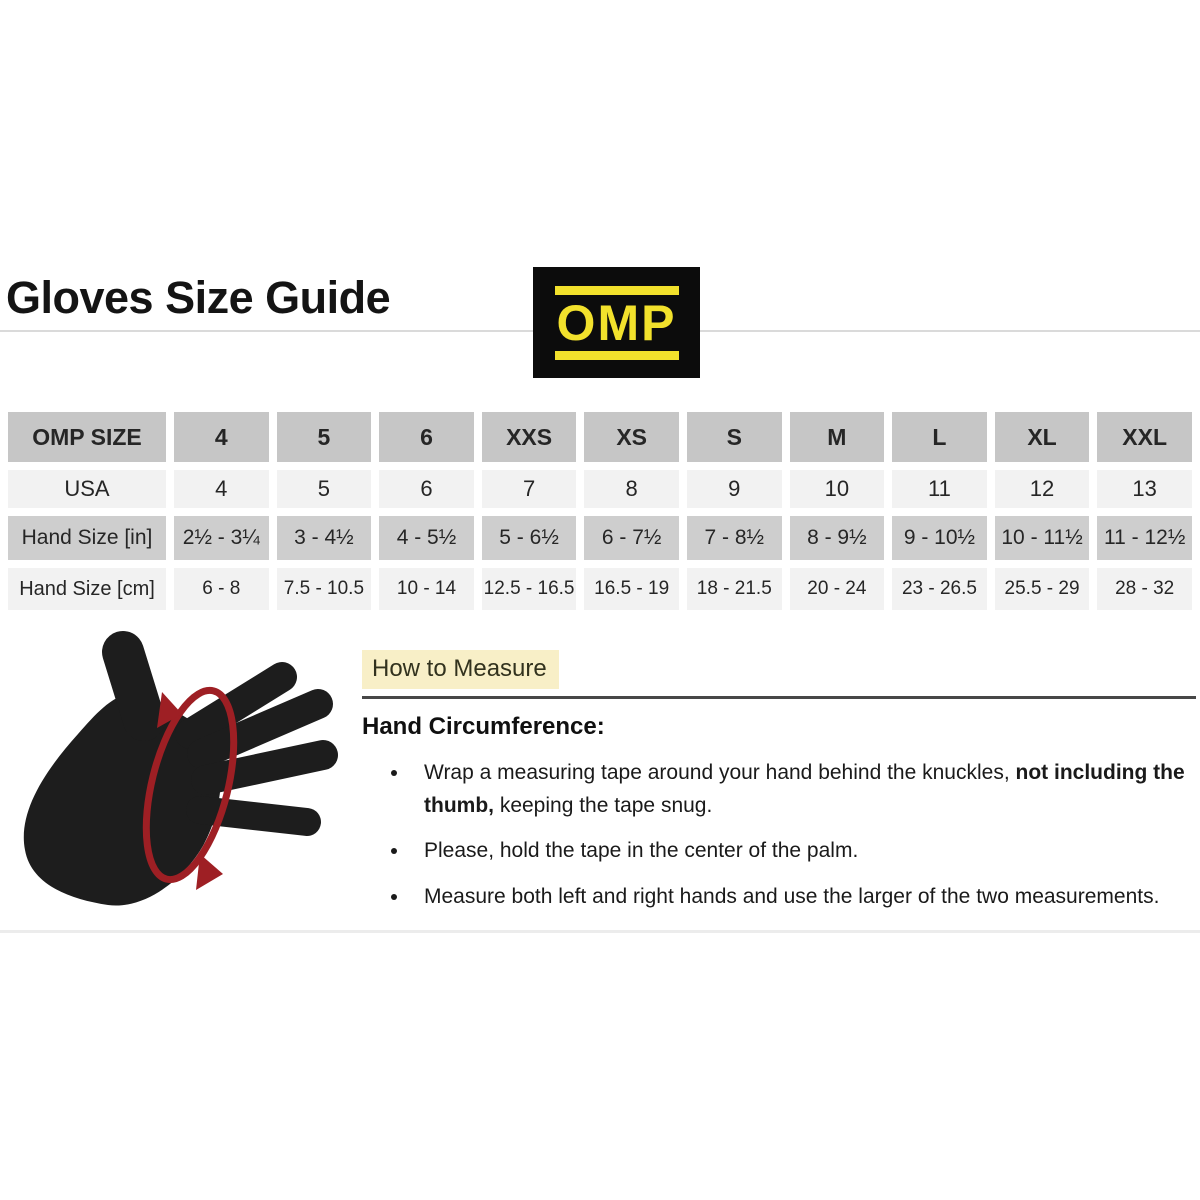  Describe the element at coordinates (324, 489) in the screenshot. I see `size-table-cell: 5` at that location.